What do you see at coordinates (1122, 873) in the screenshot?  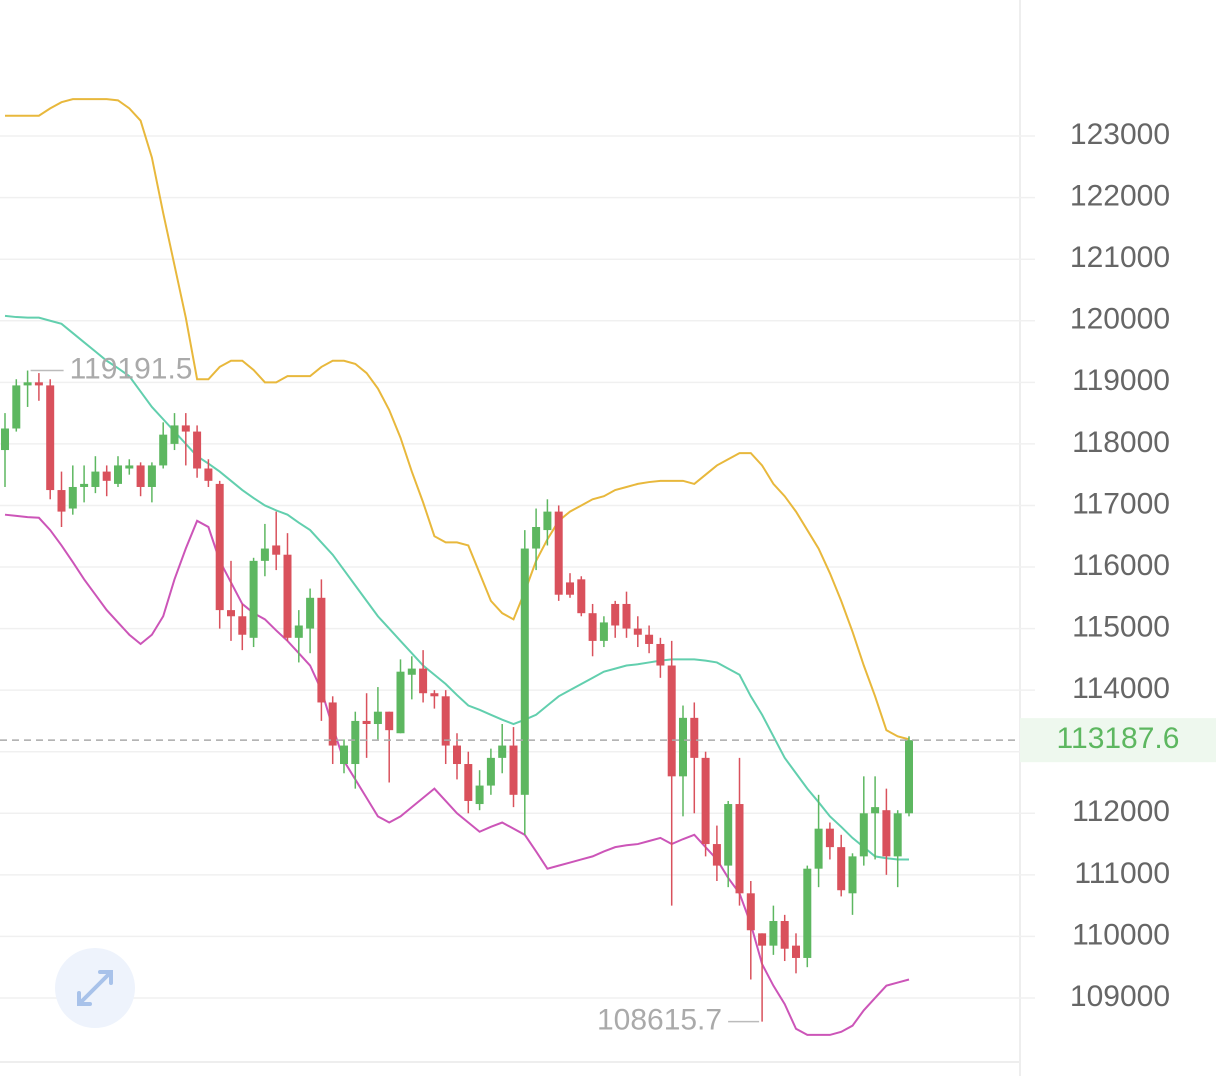 I see `y-tick-label: 111000` at bounding box center [1122, 873].